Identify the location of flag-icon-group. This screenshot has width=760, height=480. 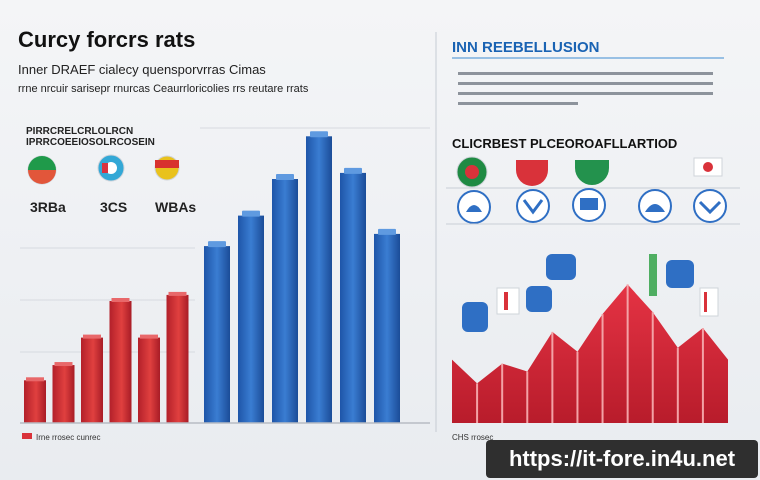
(103, 169).